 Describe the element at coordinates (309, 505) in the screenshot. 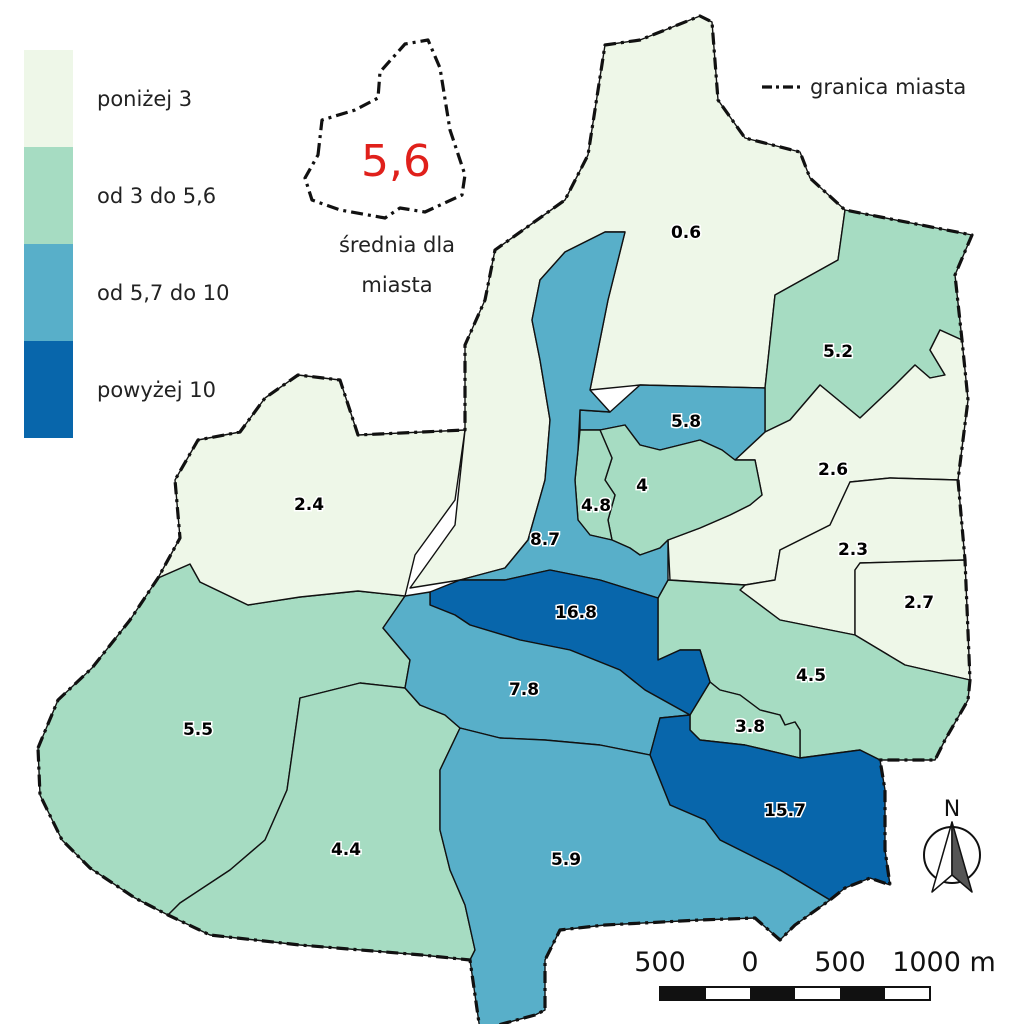

I see `district-label-2-4: 2.4` at that location.